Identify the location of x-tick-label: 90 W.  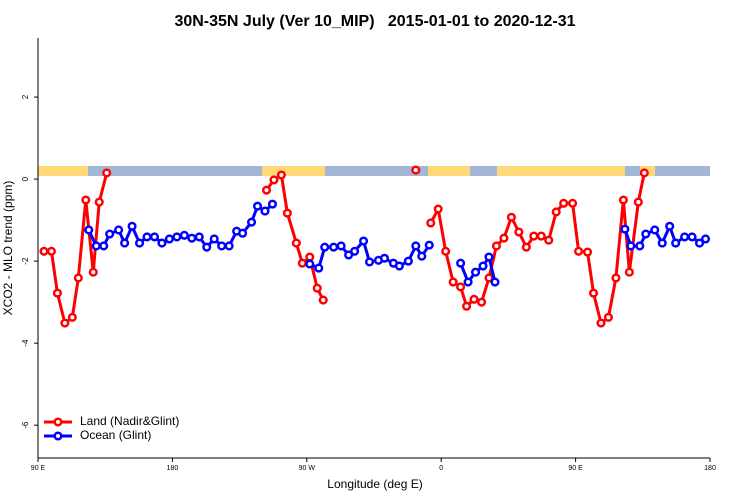
(307, 468).